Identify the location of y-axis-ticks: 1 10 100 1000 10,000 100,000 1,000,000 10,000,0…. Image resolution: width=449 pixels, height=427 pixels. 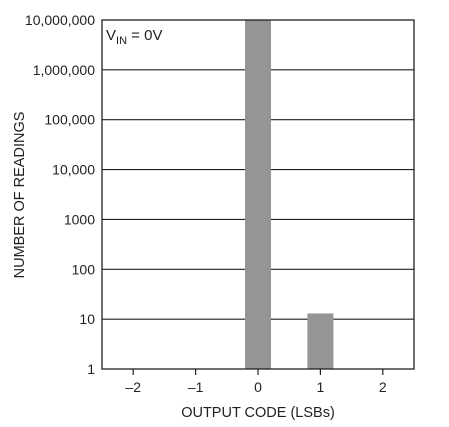
(60, 194).